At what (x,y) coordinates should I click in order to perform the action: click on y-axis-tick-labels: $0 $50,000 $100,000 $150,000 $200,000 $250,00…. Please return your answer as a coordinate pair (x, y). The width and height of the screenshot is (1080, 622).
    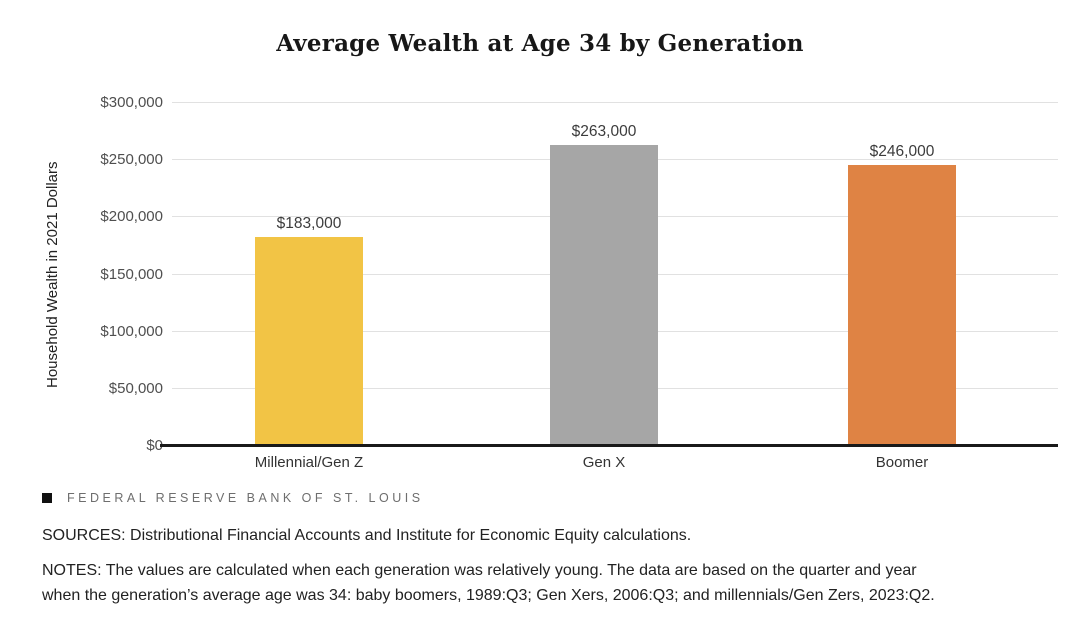
    Looking at the image, I should click on (81, 274).